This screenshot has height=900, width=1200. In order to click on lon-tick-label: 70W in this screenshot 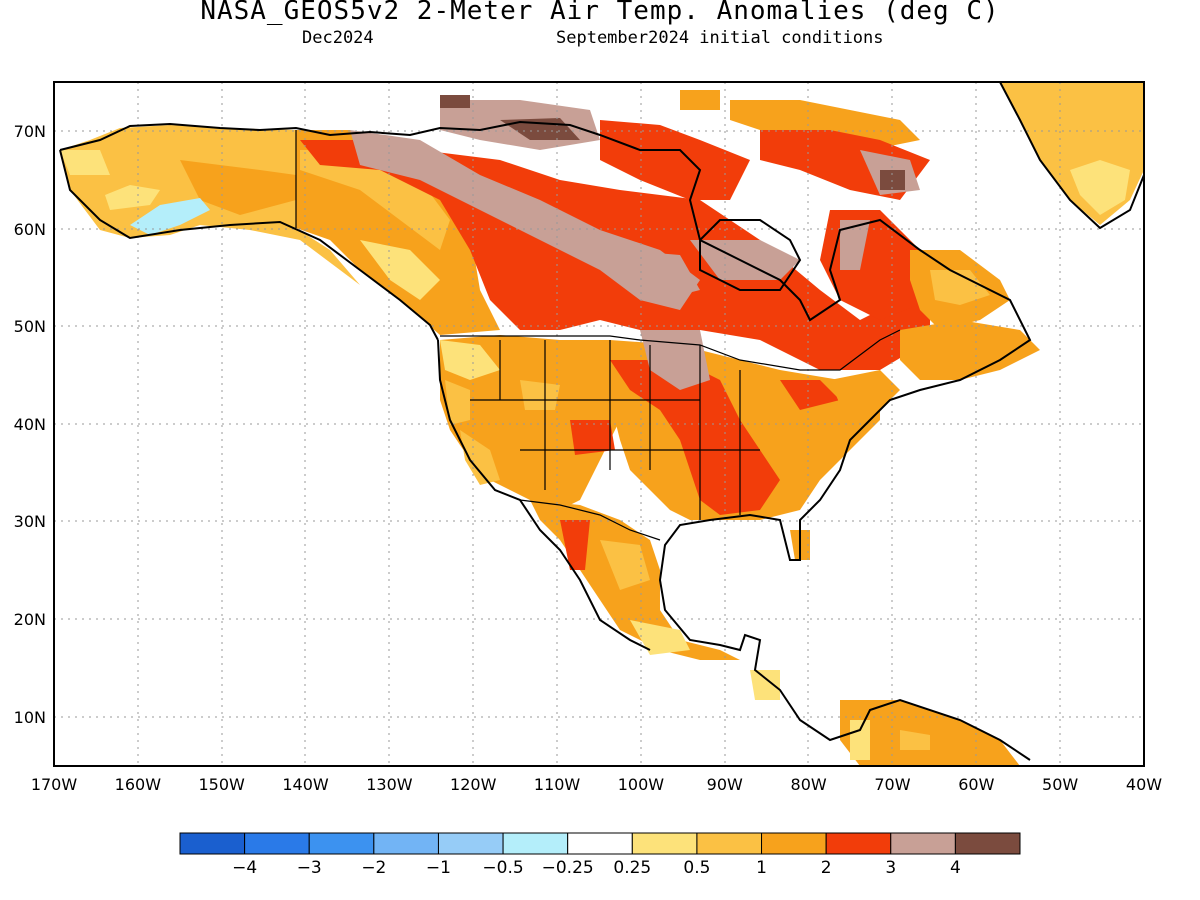, I will do `click(892, 784)`.